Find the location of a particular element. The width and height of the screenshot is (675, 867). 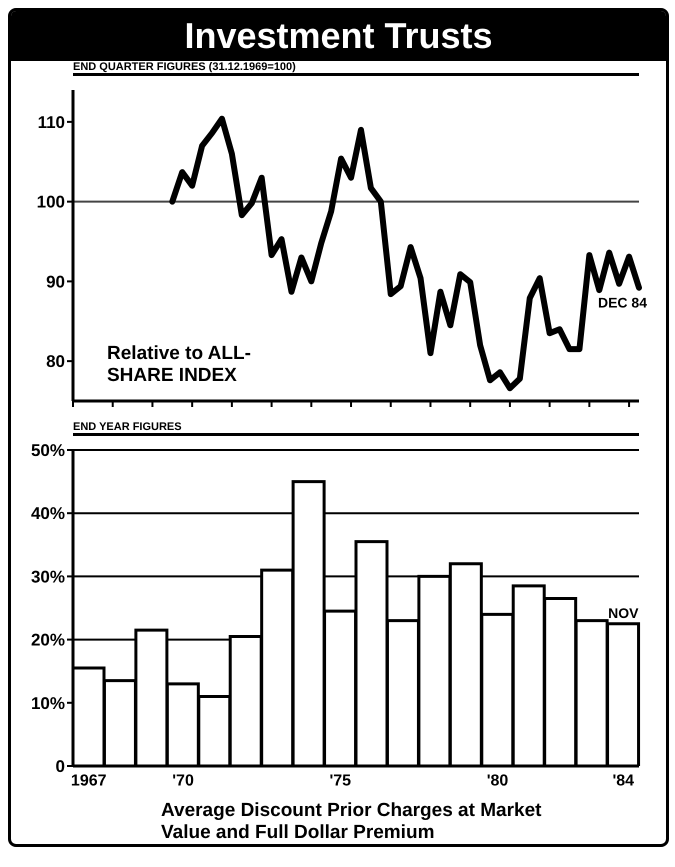

annotation: NOV is located at coordinates (624, 612).